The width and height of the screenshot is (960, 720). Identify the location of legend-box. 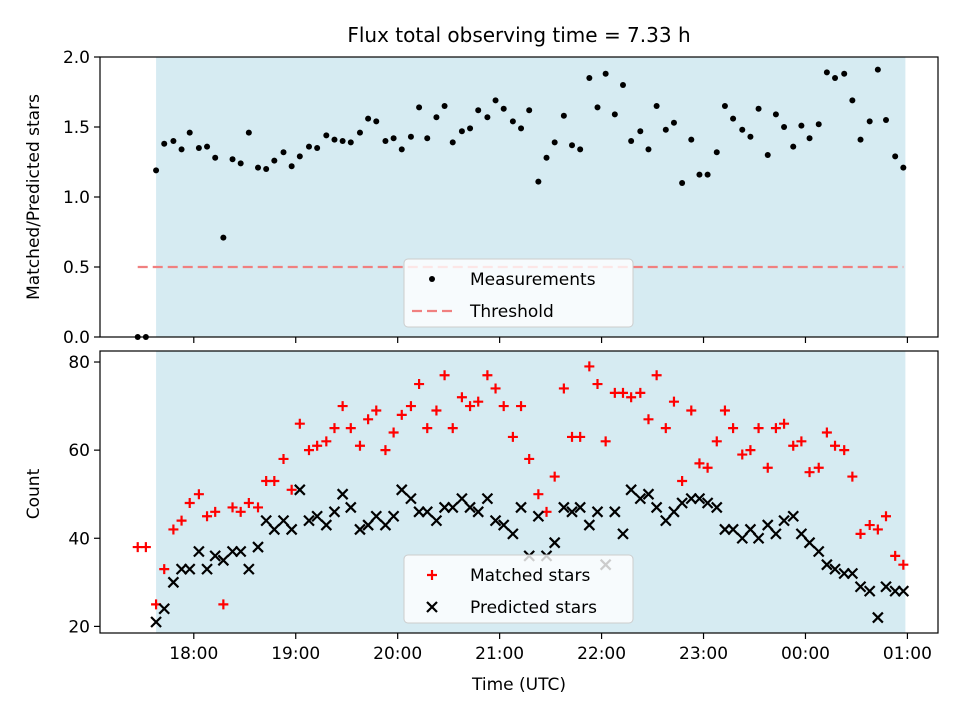
(518, 589).